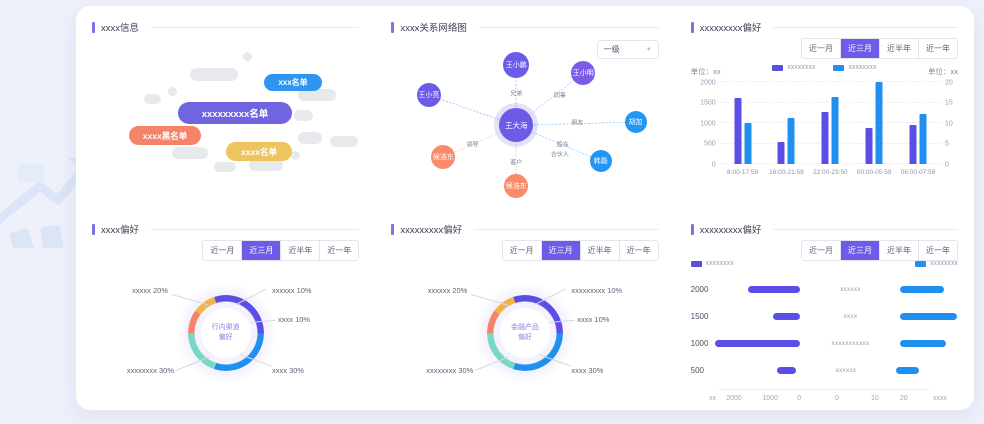 This screenshot has height=424, width=984. I want to click on panel-header: xxxxxxxxx偏好, so click(824, 27).